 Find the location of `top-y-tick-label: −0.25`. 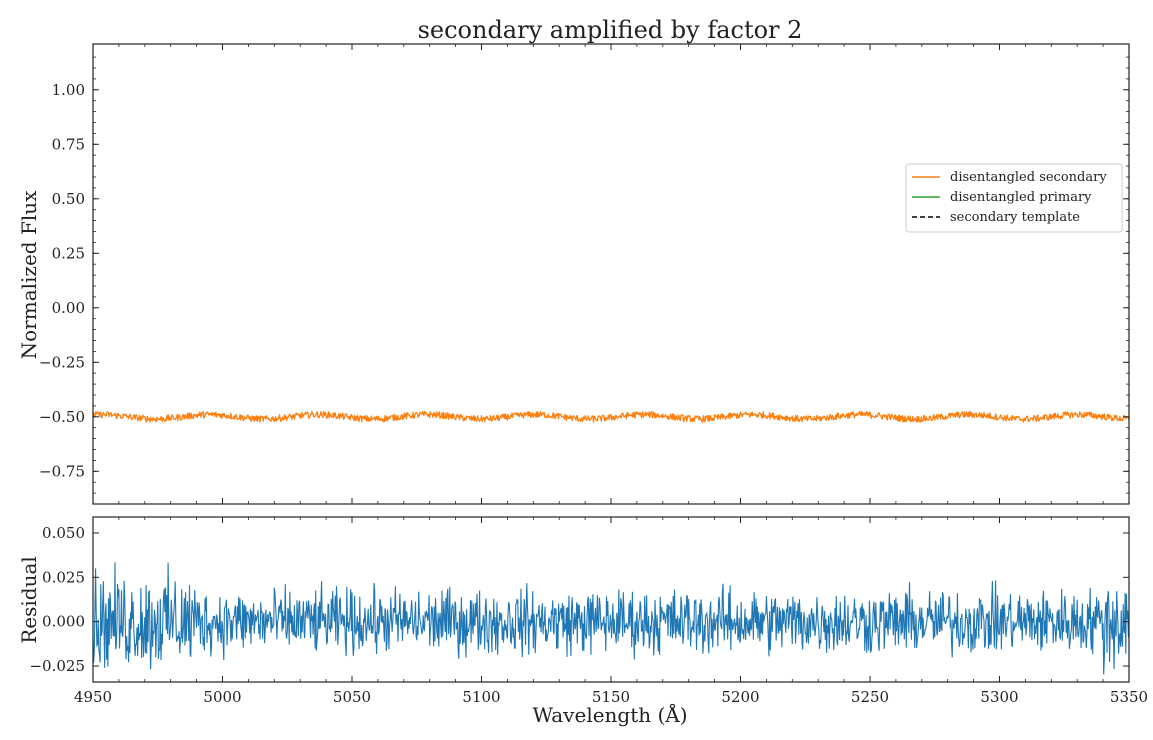

top-y-tick-label: −0.25 is located at coordinates (62, 362).